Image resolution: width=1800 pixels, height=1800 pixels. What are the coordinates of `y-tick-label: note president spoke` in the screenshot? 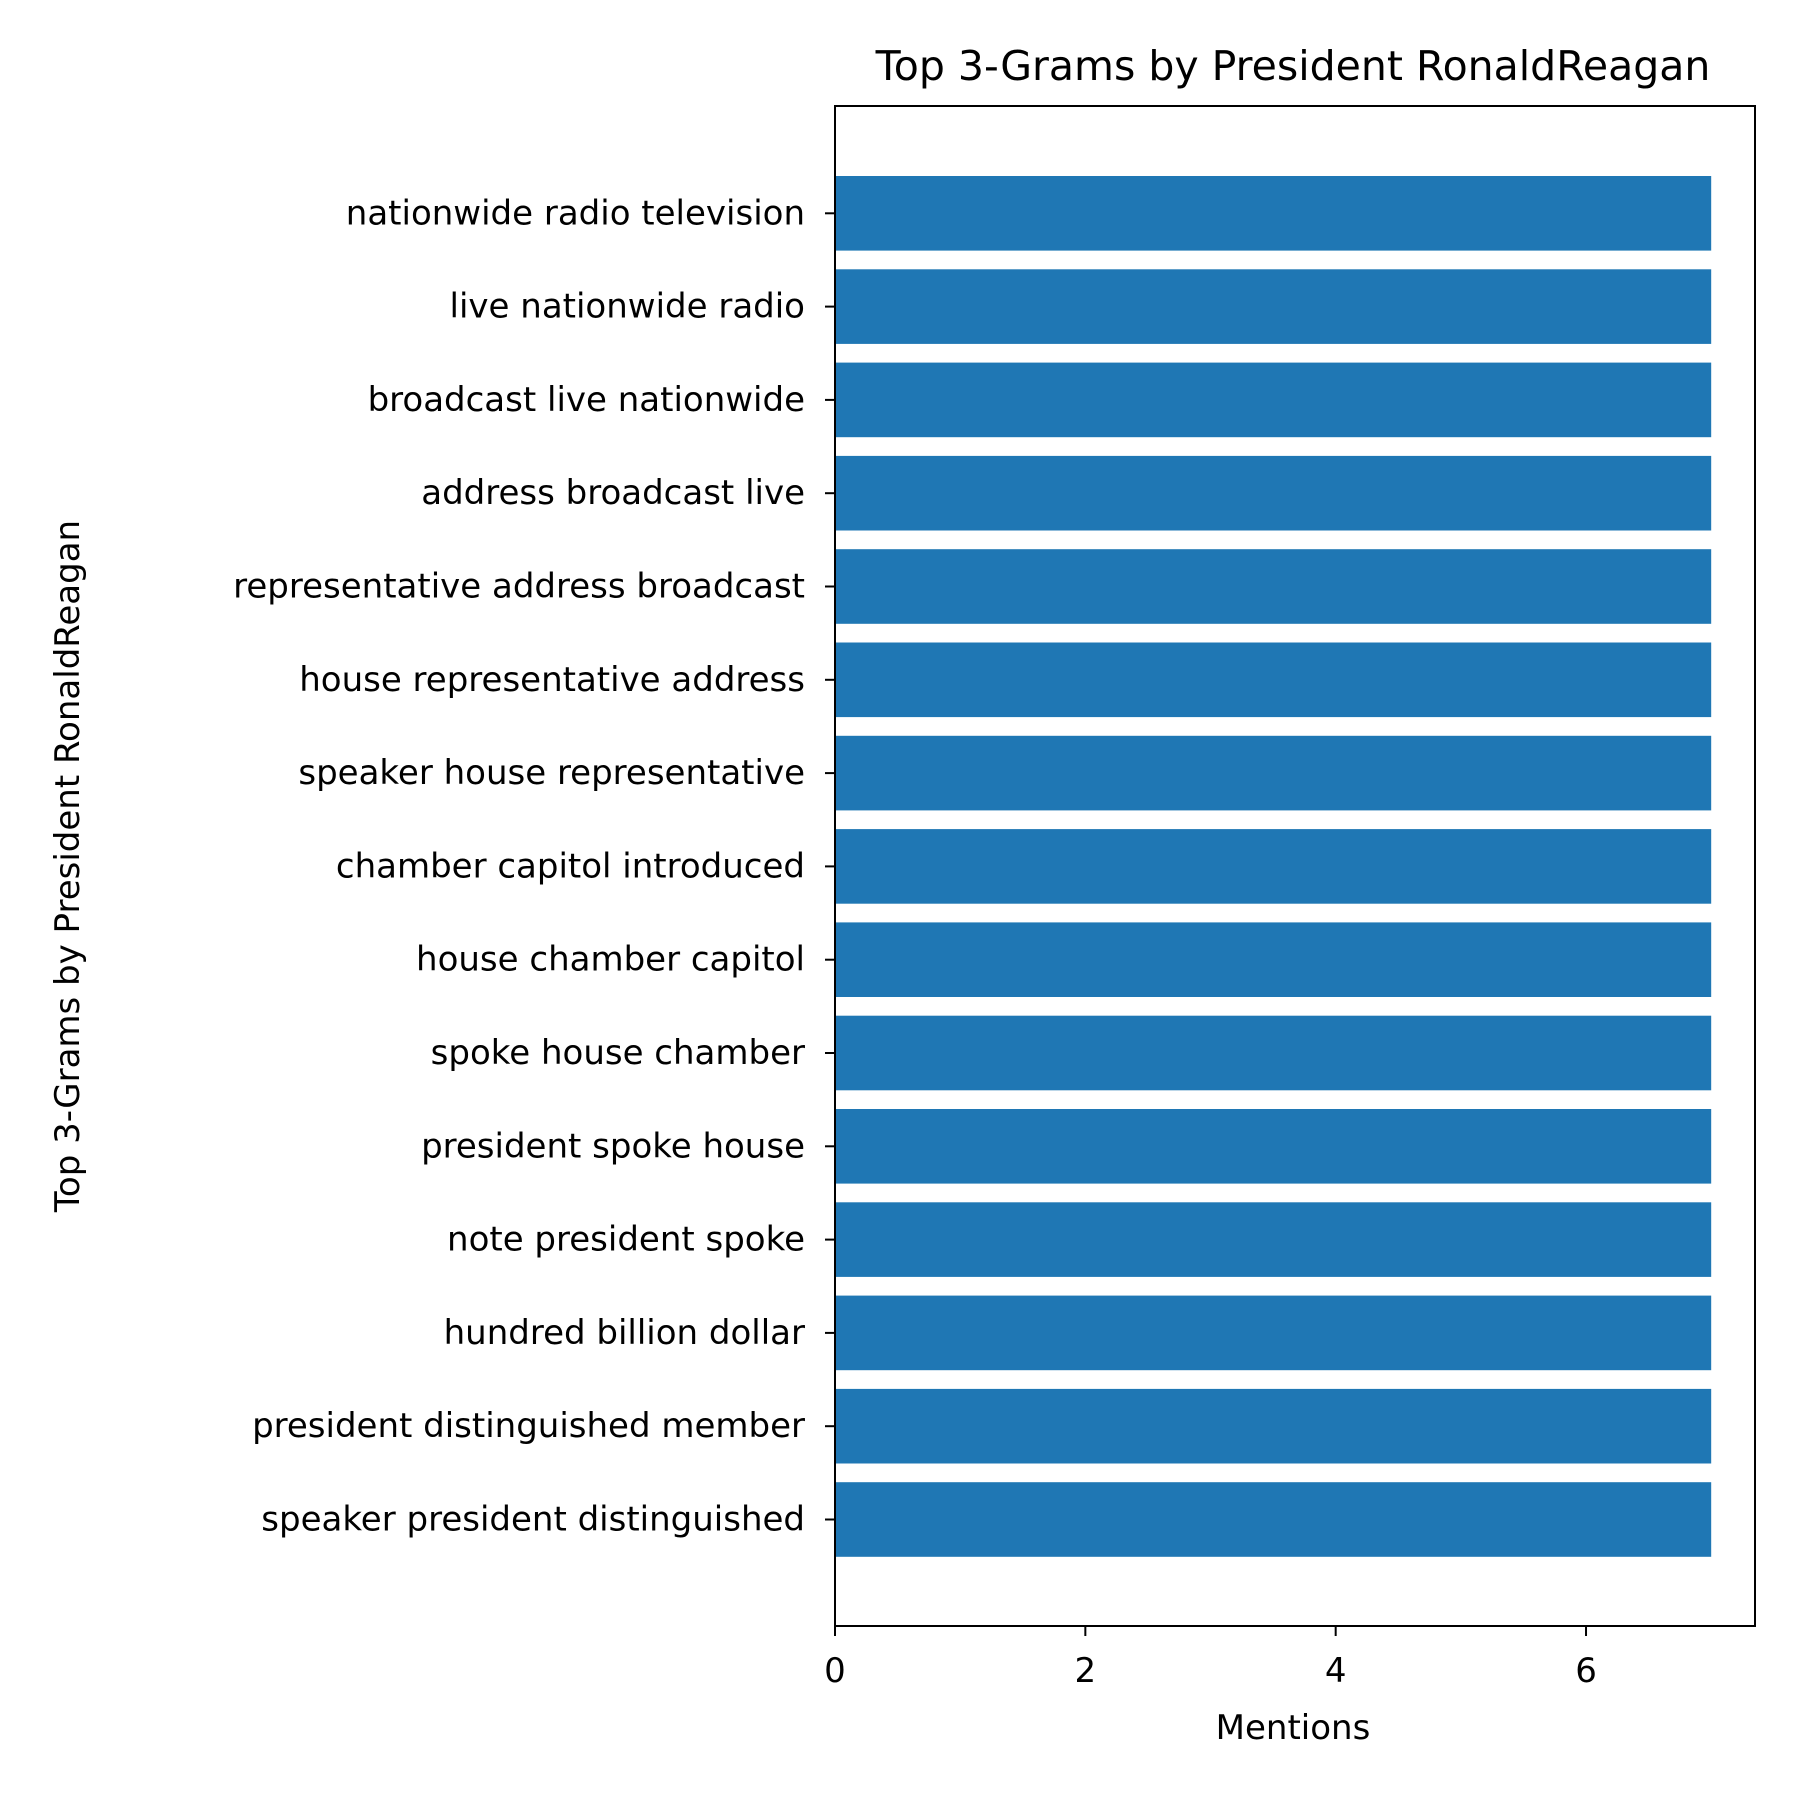 It's located at (626, 1240).